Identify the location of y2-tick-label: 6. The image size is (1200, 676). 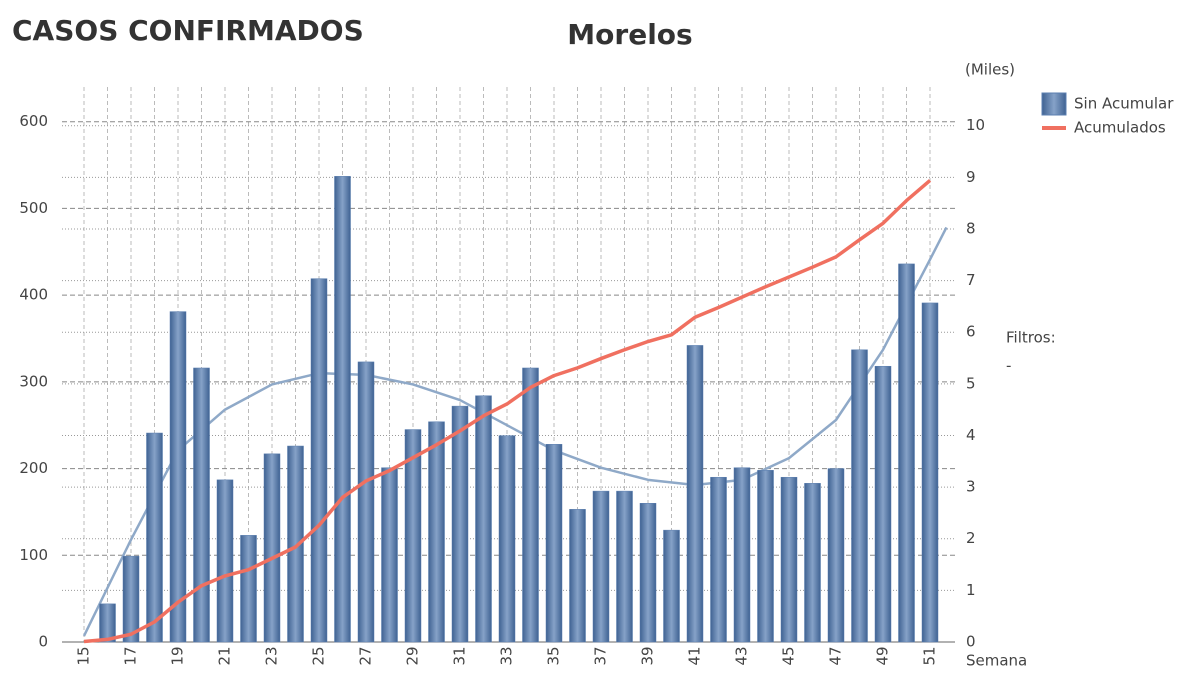
(971, 332).